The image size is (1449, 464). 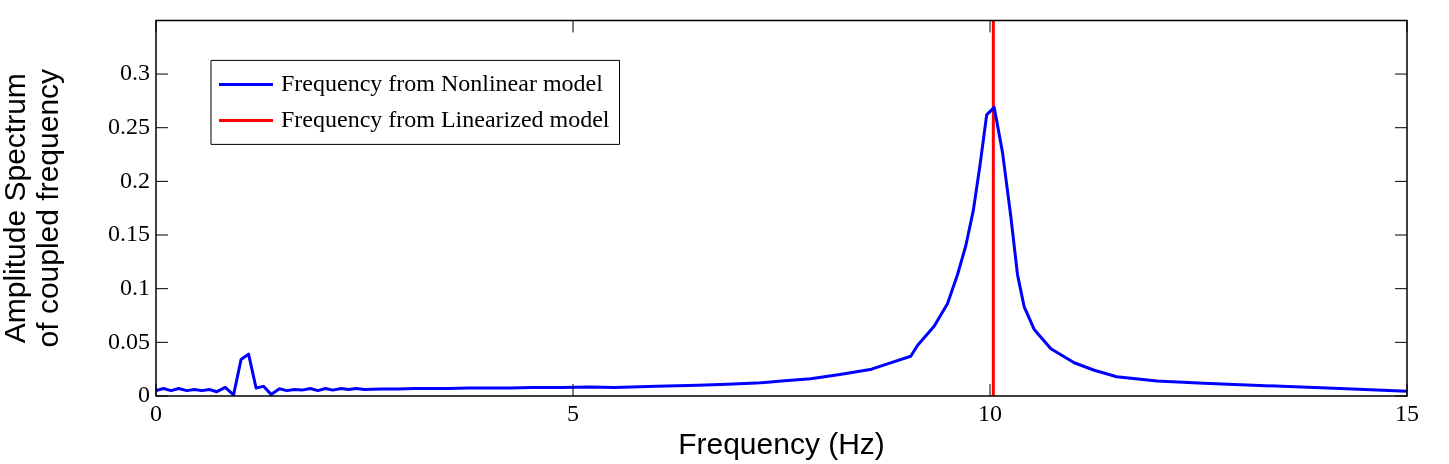 I want to click on legend-label: Frequency from Linearized model, so click(x=445, y=118).